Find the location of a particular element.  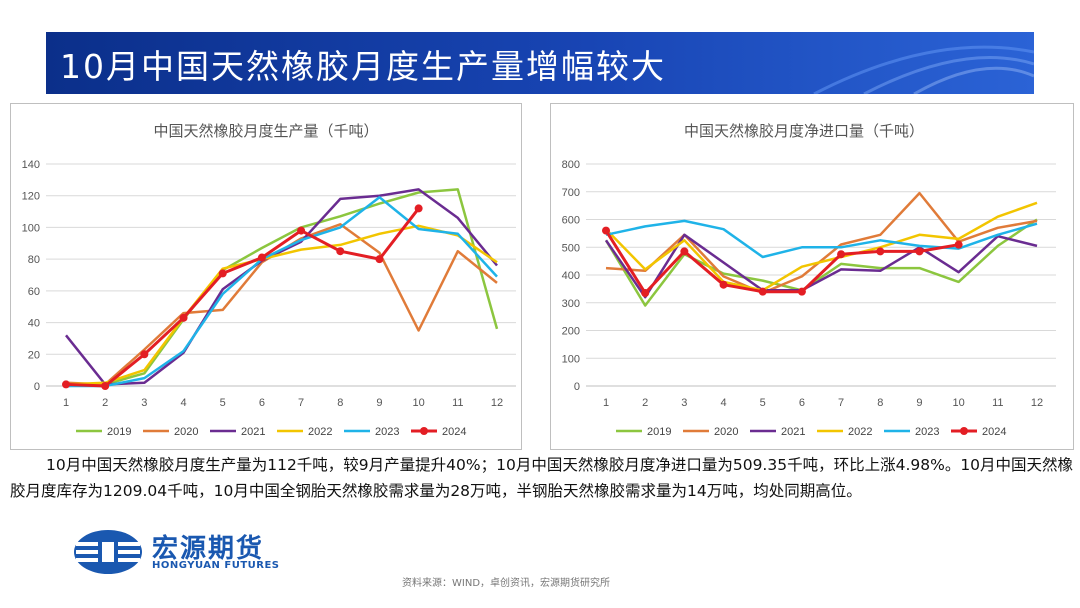

title-banner: 10月中国天然橡胶月度生产量增幅较大 is located at coordinates (540, 63).